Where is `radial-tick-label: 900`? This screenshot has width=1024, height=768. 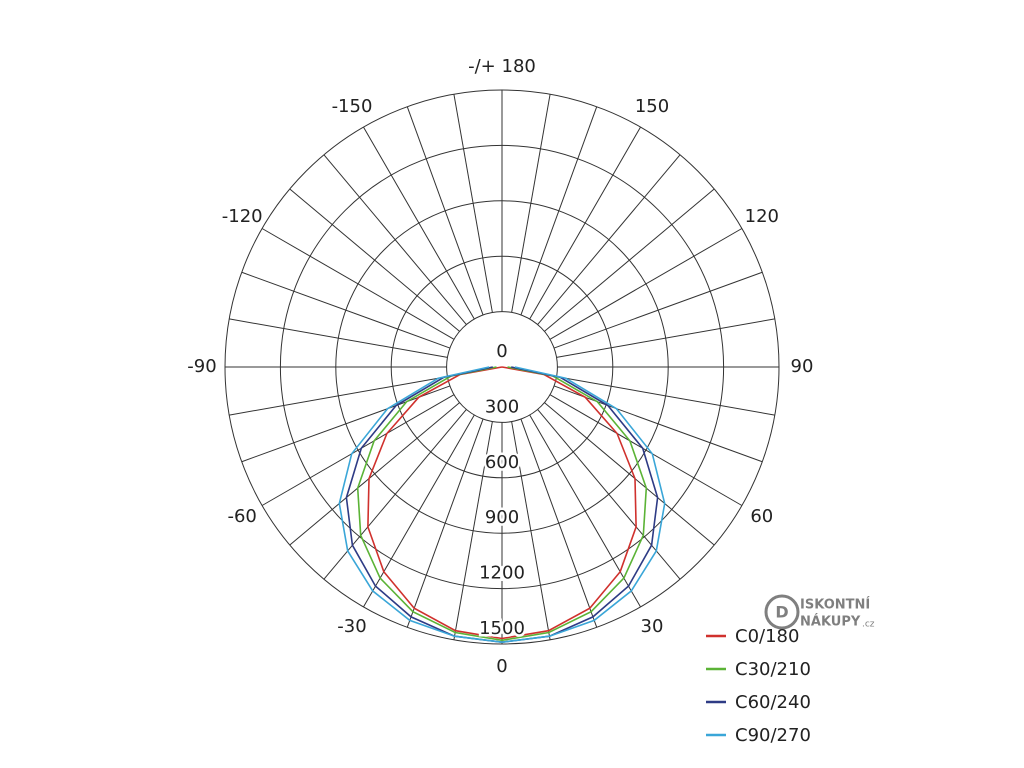
radial-tick-label: 900 is located at coordinates (502, 517).